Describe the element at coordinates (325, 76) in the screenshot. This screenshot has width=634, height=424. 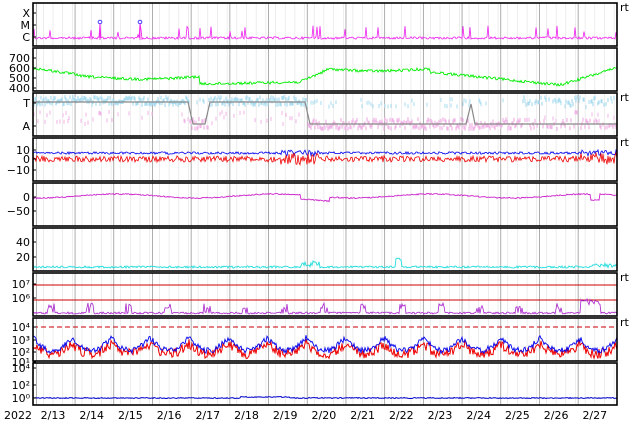
I see `wind-speed-series` at that location.